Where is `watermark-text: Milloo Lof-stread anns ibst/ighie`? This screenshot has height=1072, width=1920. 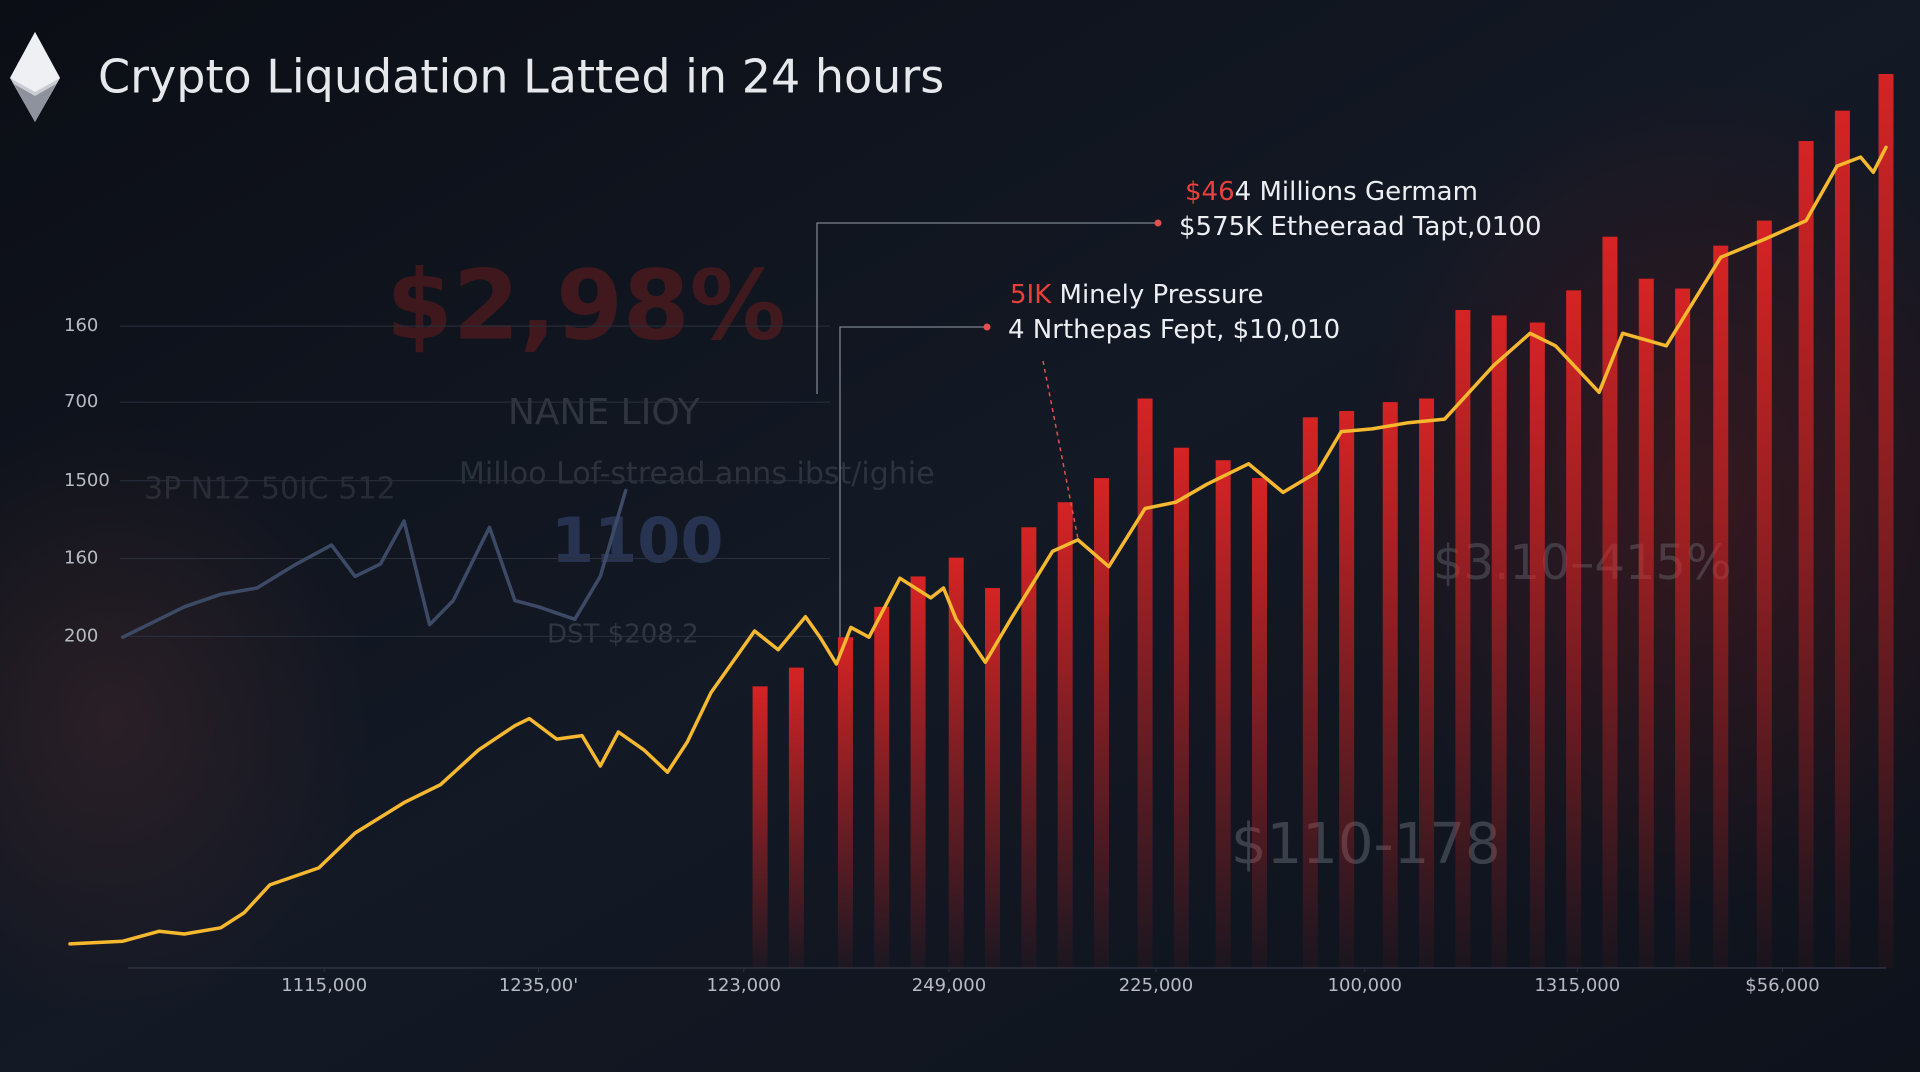
watermark-text: Milloo Lof-stread anns ibst/ighie is located at coordinates (697, 474).